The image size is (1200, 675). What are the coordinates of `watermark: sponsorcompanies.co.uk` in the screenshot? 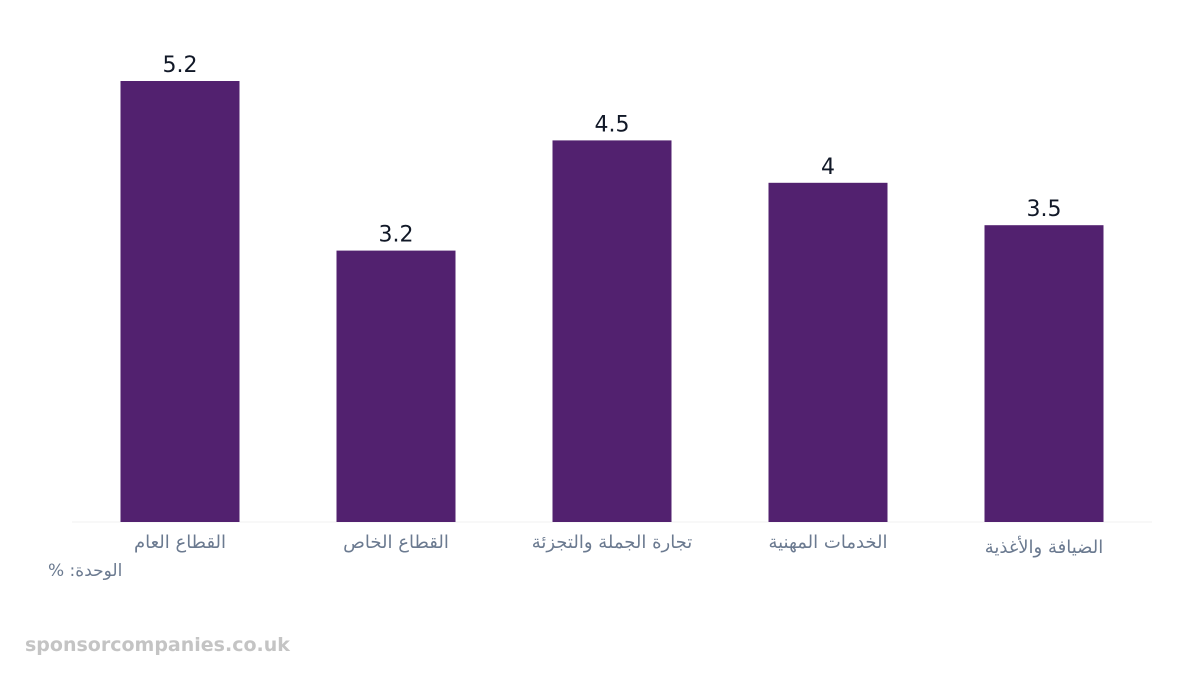 It's located at (157, 645).